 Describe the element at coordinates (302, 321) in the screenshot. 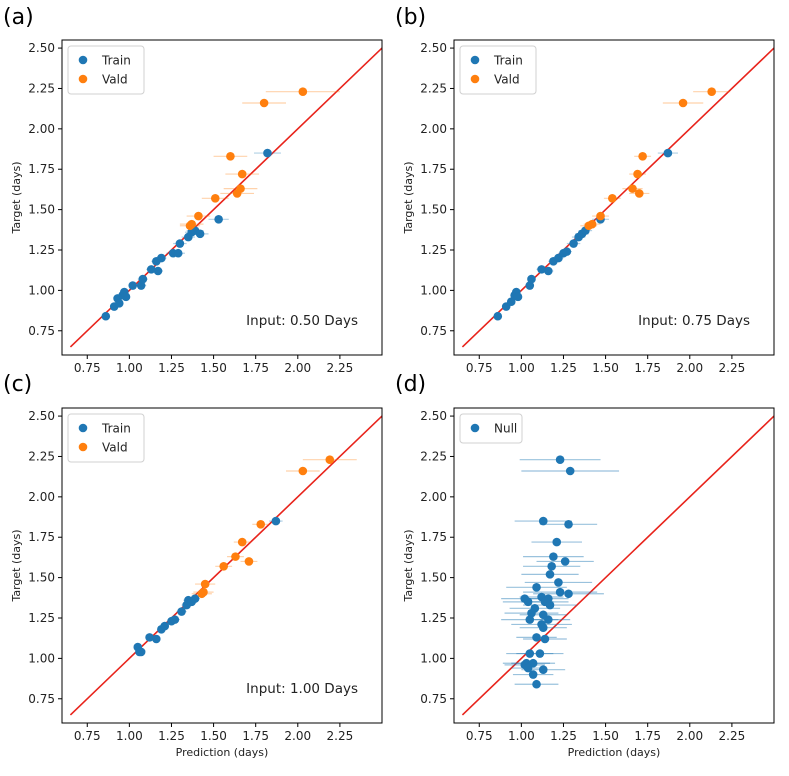

I see `input-annotation: Input: 0.50 Days` at that location.